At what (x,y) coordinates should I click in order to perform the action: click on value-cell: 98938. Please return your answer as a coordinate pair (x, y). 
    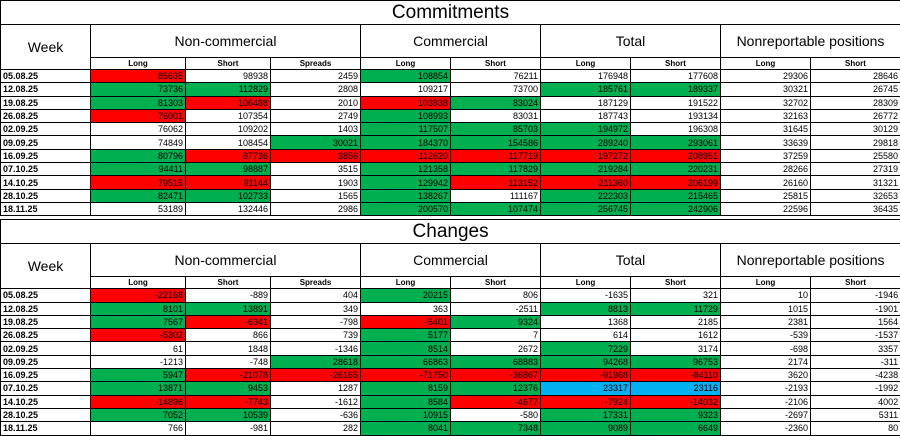
    Looking at the image, I should click on (228, 76).